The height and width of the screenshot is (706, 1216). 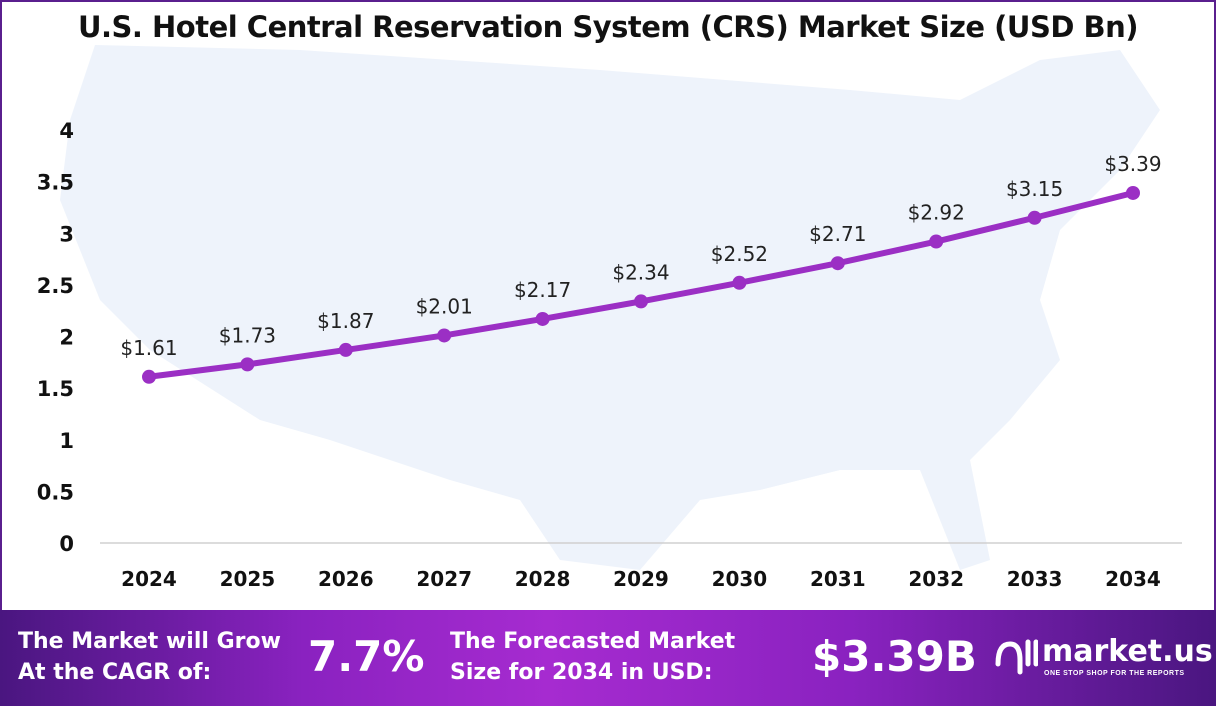 I want to click on market-us-logo: market.us ONE STOP SHOP FOR THE REPORTS, so click(x=1102, y=658).